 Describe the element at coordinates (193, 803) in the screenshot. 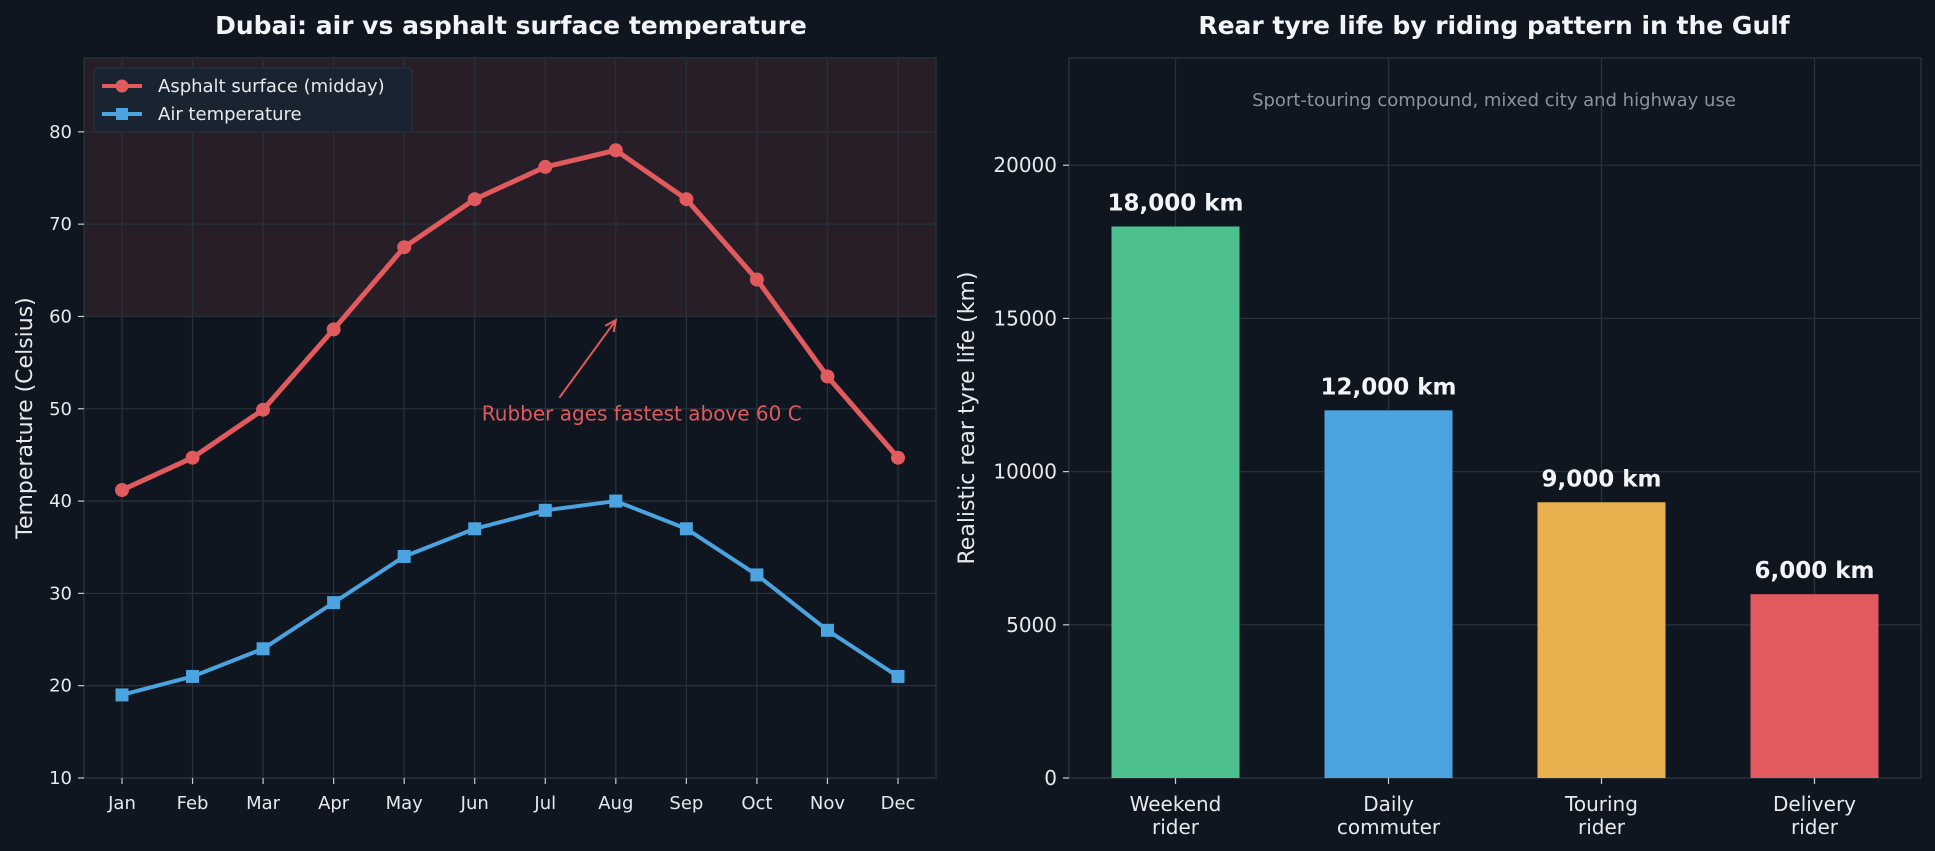

I see `x-tick-label: Feb` at that location.